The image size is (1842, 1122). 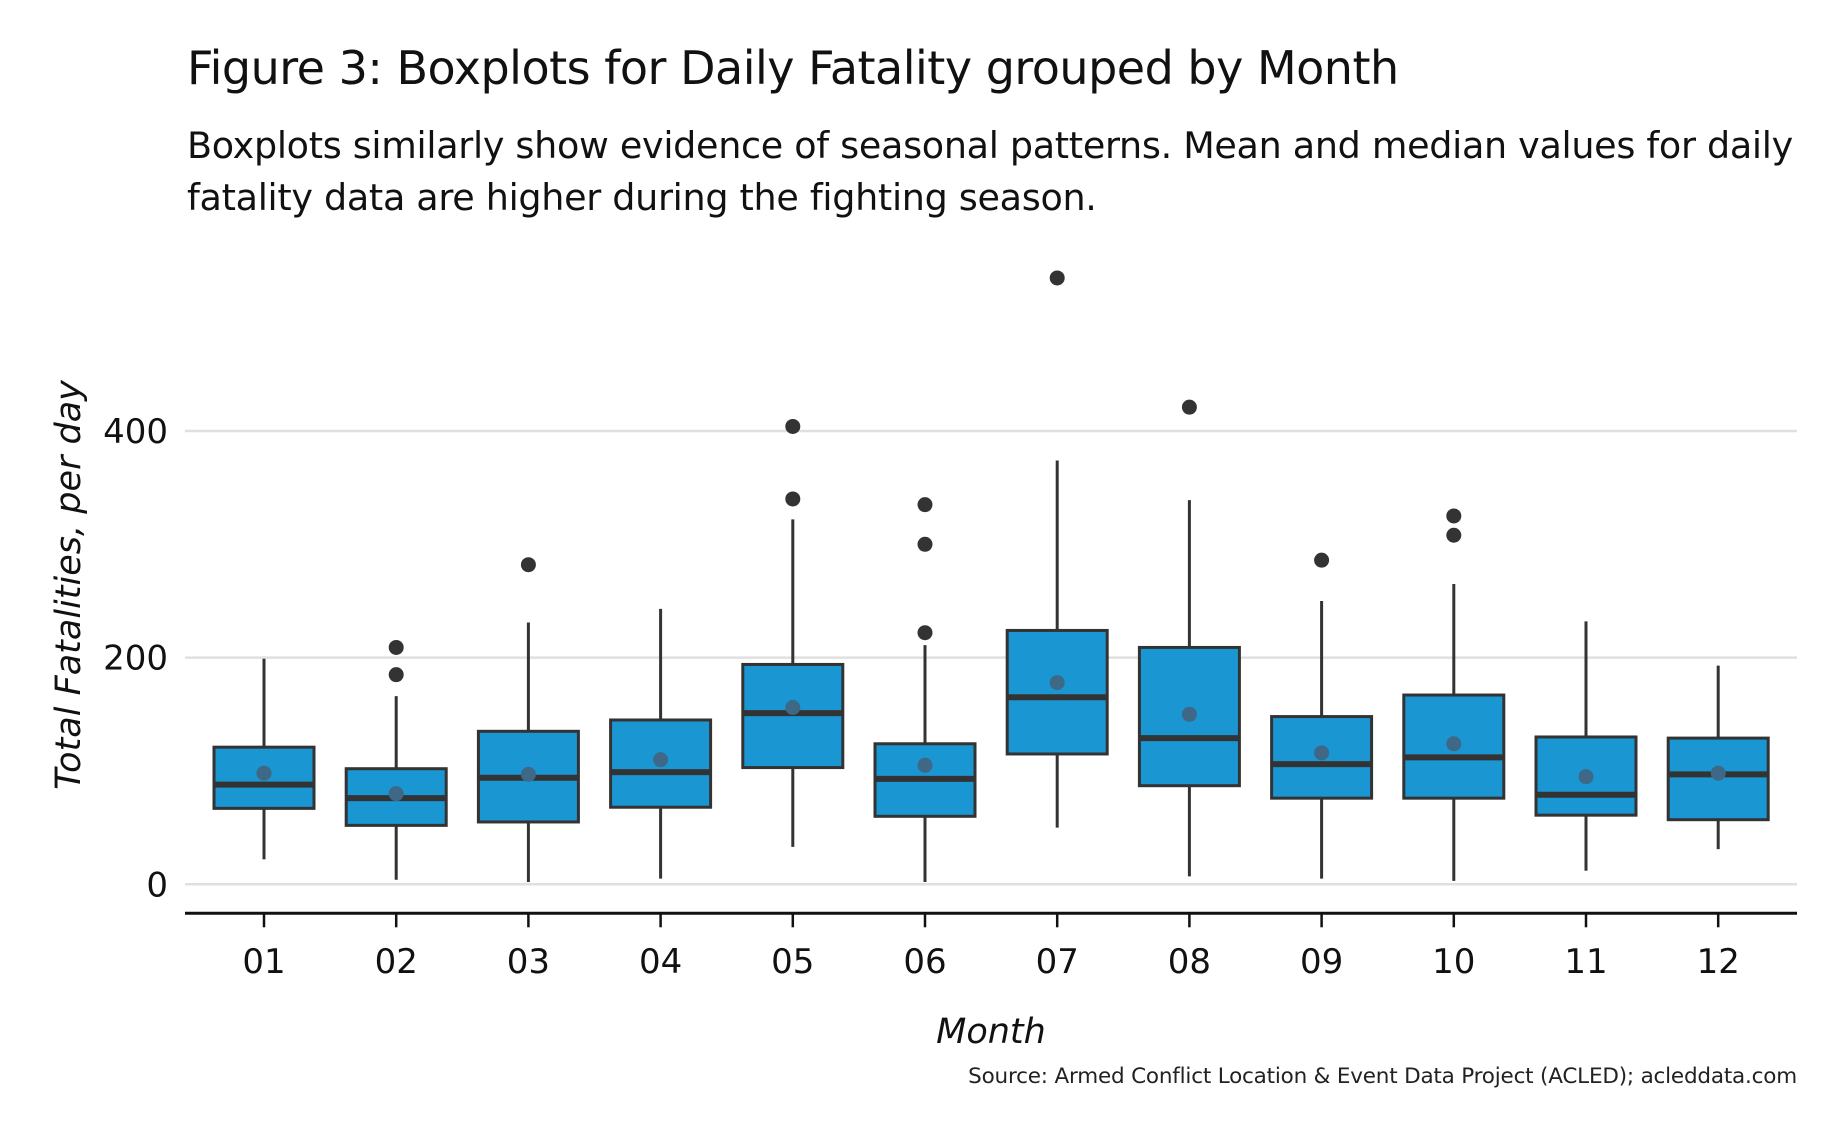 I want to click on x-tick-label-09: 09, so click(x=1321, y=962).